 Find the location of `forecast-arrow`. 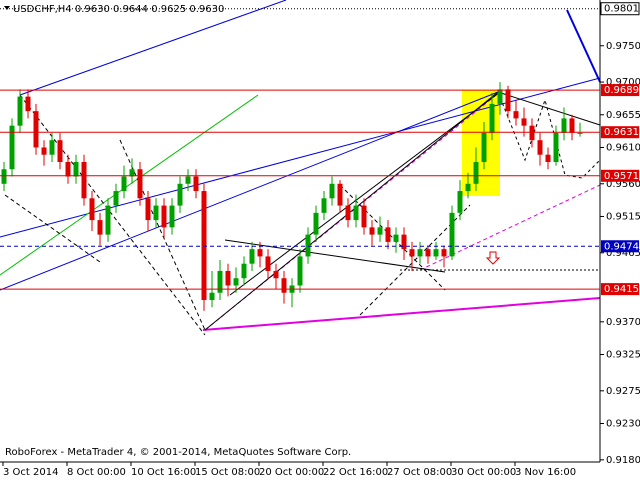

forecast-arrow is located at coordinates (583, 46).